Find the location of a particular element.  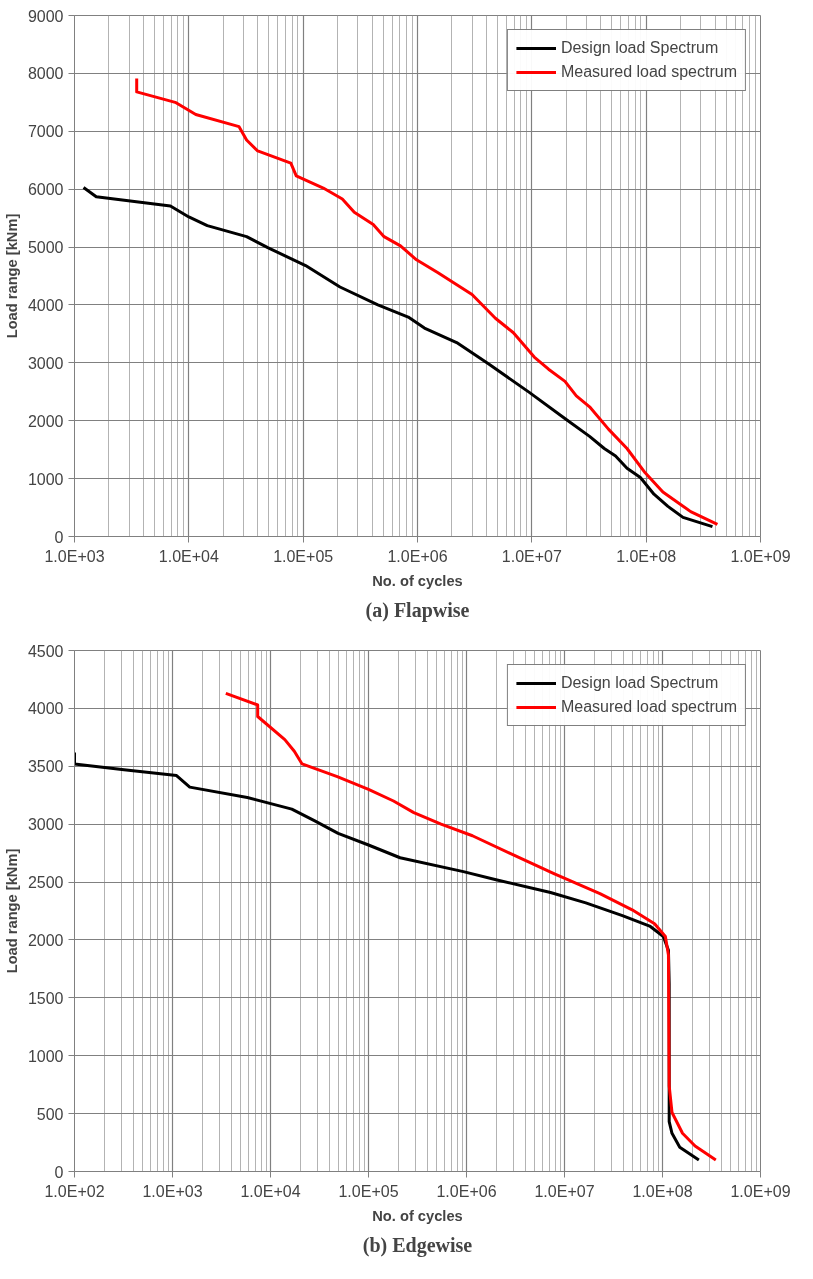

x-tick-label: 1.0E+02 is located at coordinates (74, 1191).